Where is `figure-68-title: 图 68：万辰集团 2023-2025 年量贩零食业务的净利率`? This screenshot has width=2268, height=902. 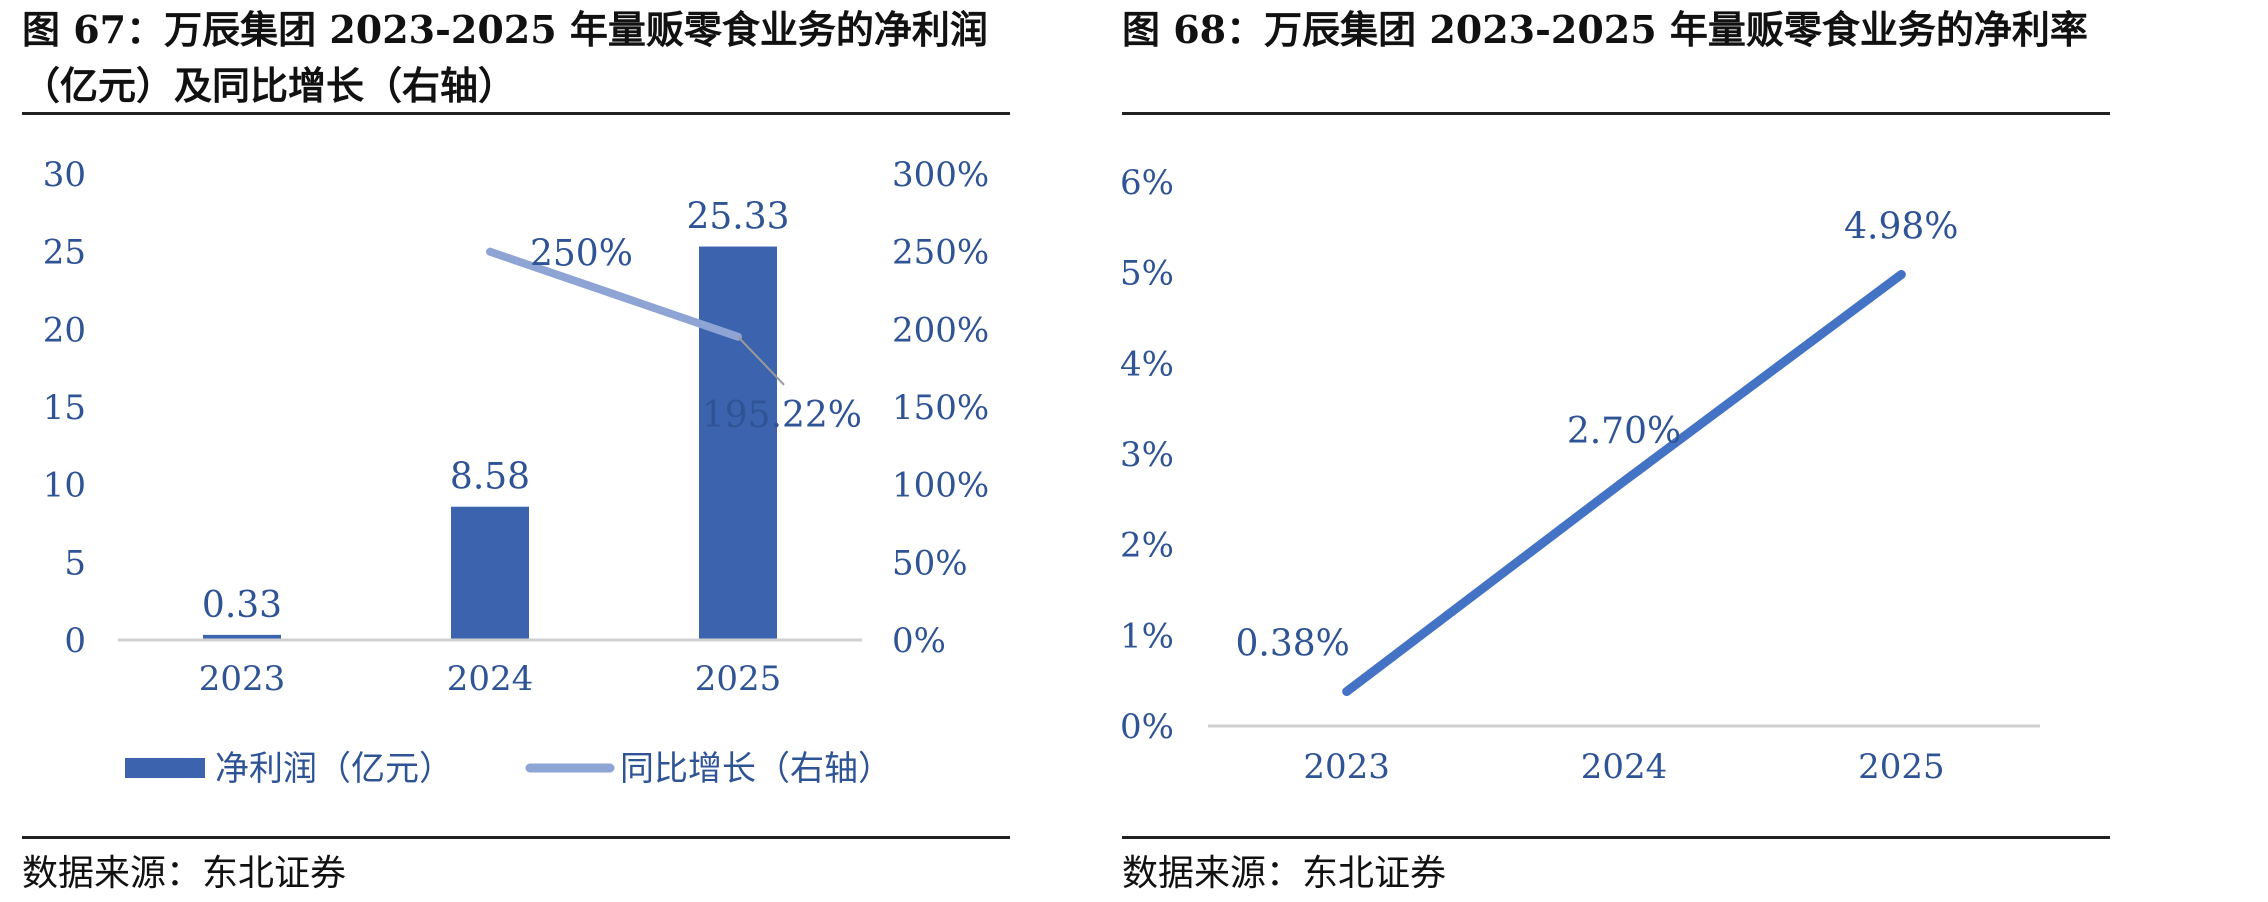
figure-68-title: 图 68：万辰集团 2023-2025 年量贩零食业务的净利率 is located at coordinates (1605, 29).